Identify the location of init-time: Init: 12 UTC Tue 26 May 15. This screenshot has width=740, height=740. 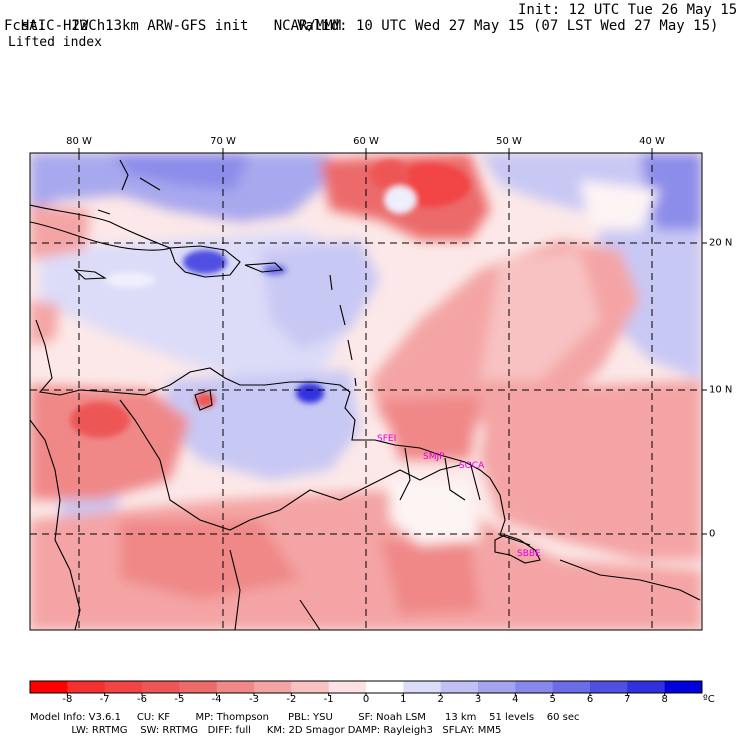
(628, 10).